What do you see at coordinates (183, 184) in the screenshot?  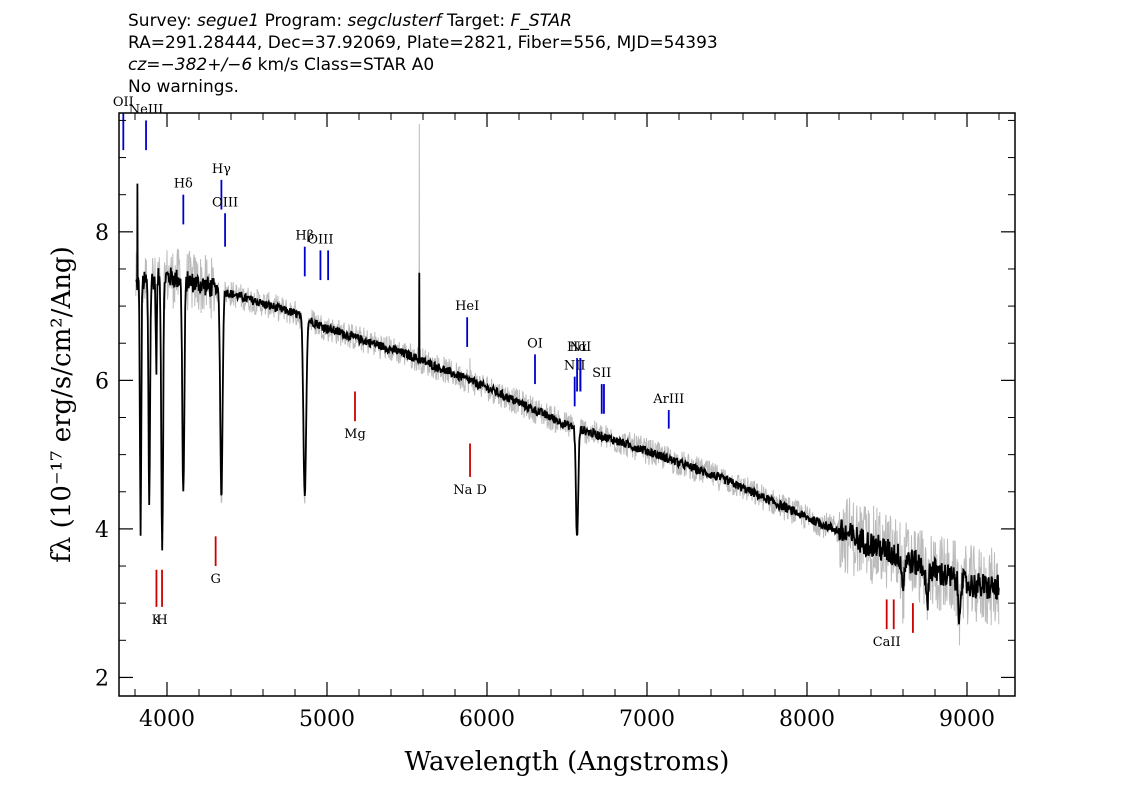 I see `spectral-line-label: Hδ` at bounding box center [183, 184].